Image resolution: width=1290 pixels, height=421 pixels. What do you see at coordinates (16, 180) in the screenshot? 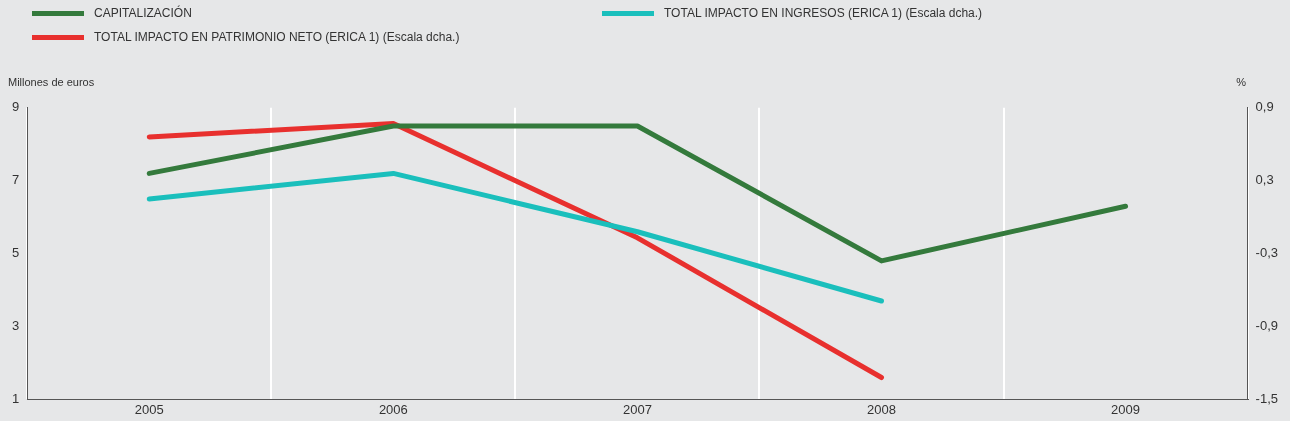
I see `y-tick-label: 7` at bounding box center [16, 180].